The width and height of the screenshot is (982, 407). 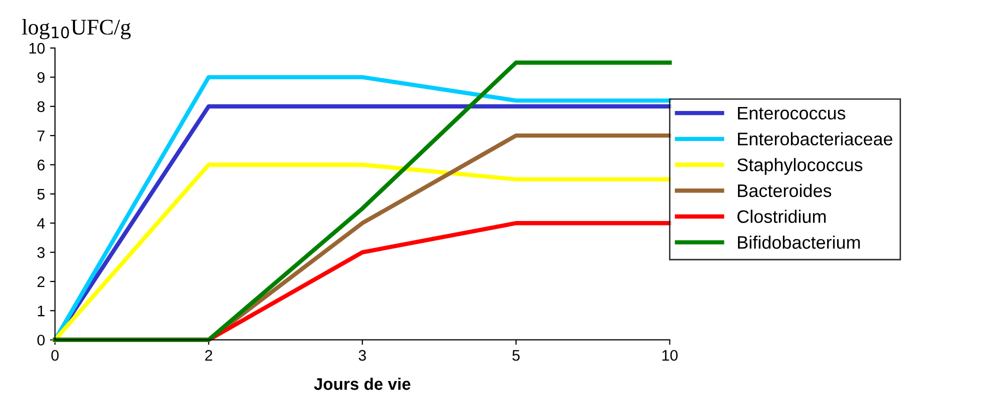 What do you see at coordinates (792, 113) in the screenshot?
I see `legend-label: Enterococcus` at bounding box center [792, 113].